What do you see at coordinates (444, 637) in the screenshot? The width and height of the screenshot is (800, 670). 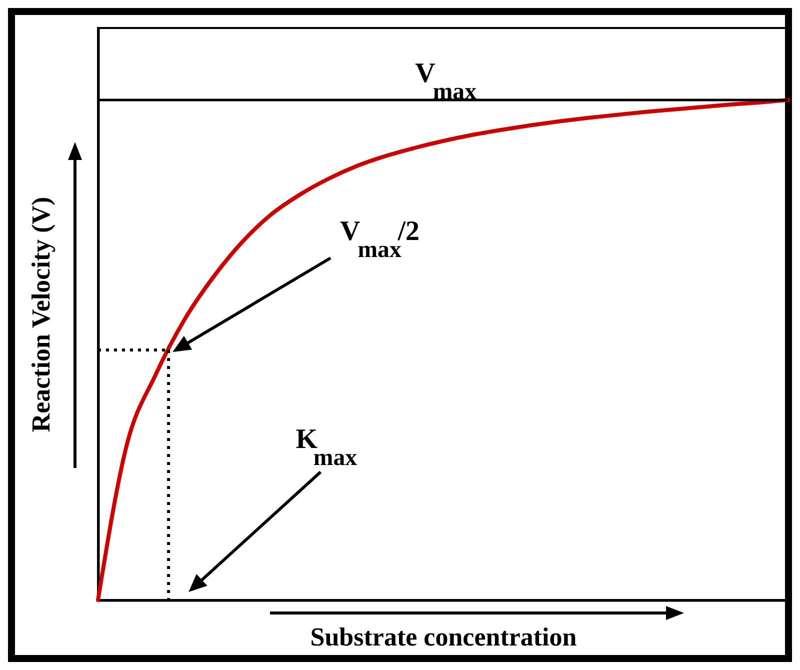 I see `x-axis-title: Substrate concentration` at bounding box center [444, 637].